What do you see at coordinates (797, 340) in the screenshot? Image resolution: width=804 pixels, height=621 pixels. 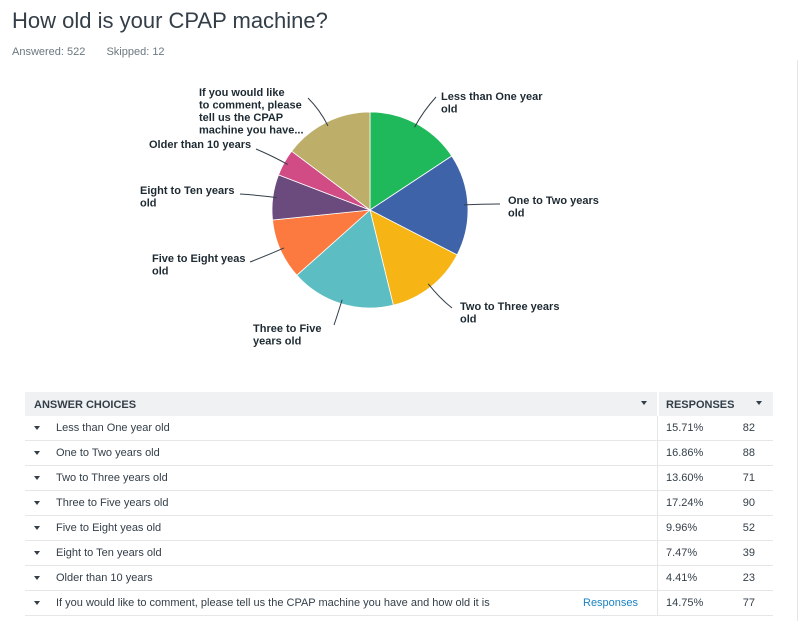 I see `panel-border` at bounding box center [797, 340].